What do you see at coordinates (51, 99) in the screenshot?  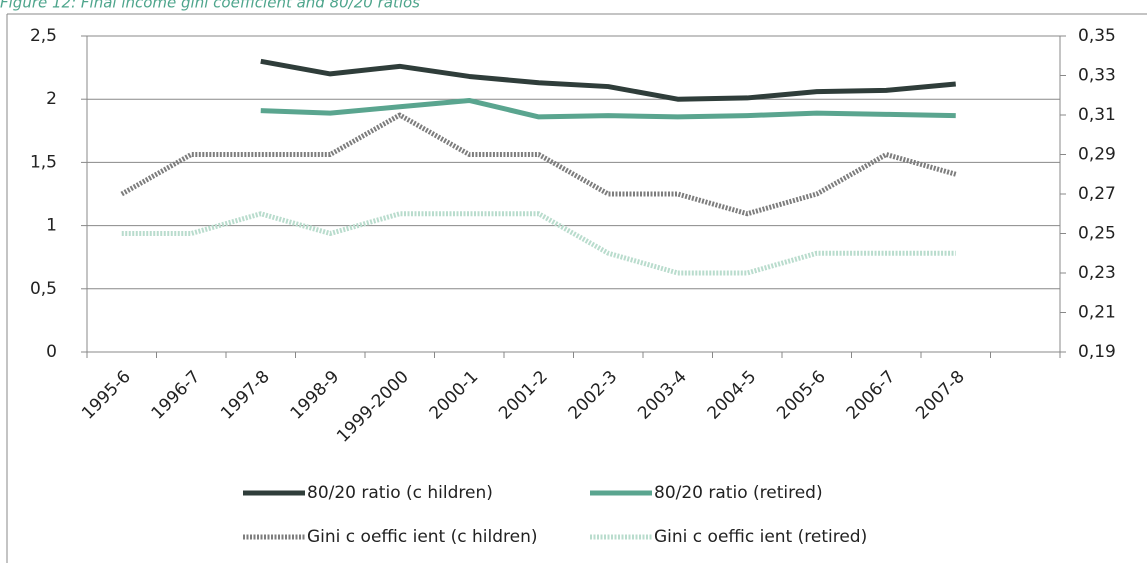 I see `y-tick-label: 2` at bounding box center [51, 99].